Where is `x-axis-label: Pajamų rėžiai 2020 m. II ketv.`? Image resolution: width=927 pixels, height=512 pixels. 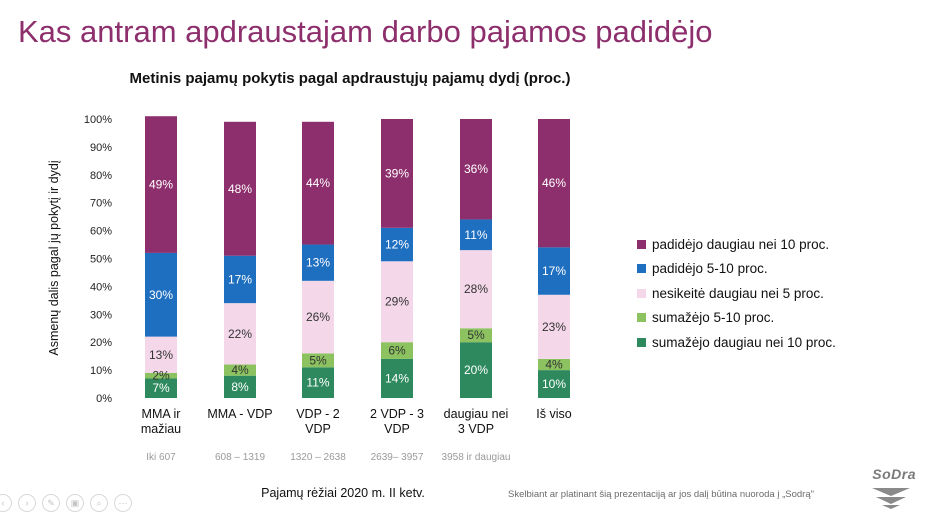 x-axis-label: Pajamų rėžiai 2020 m. II ketv. is located at coordinates (343, 493).